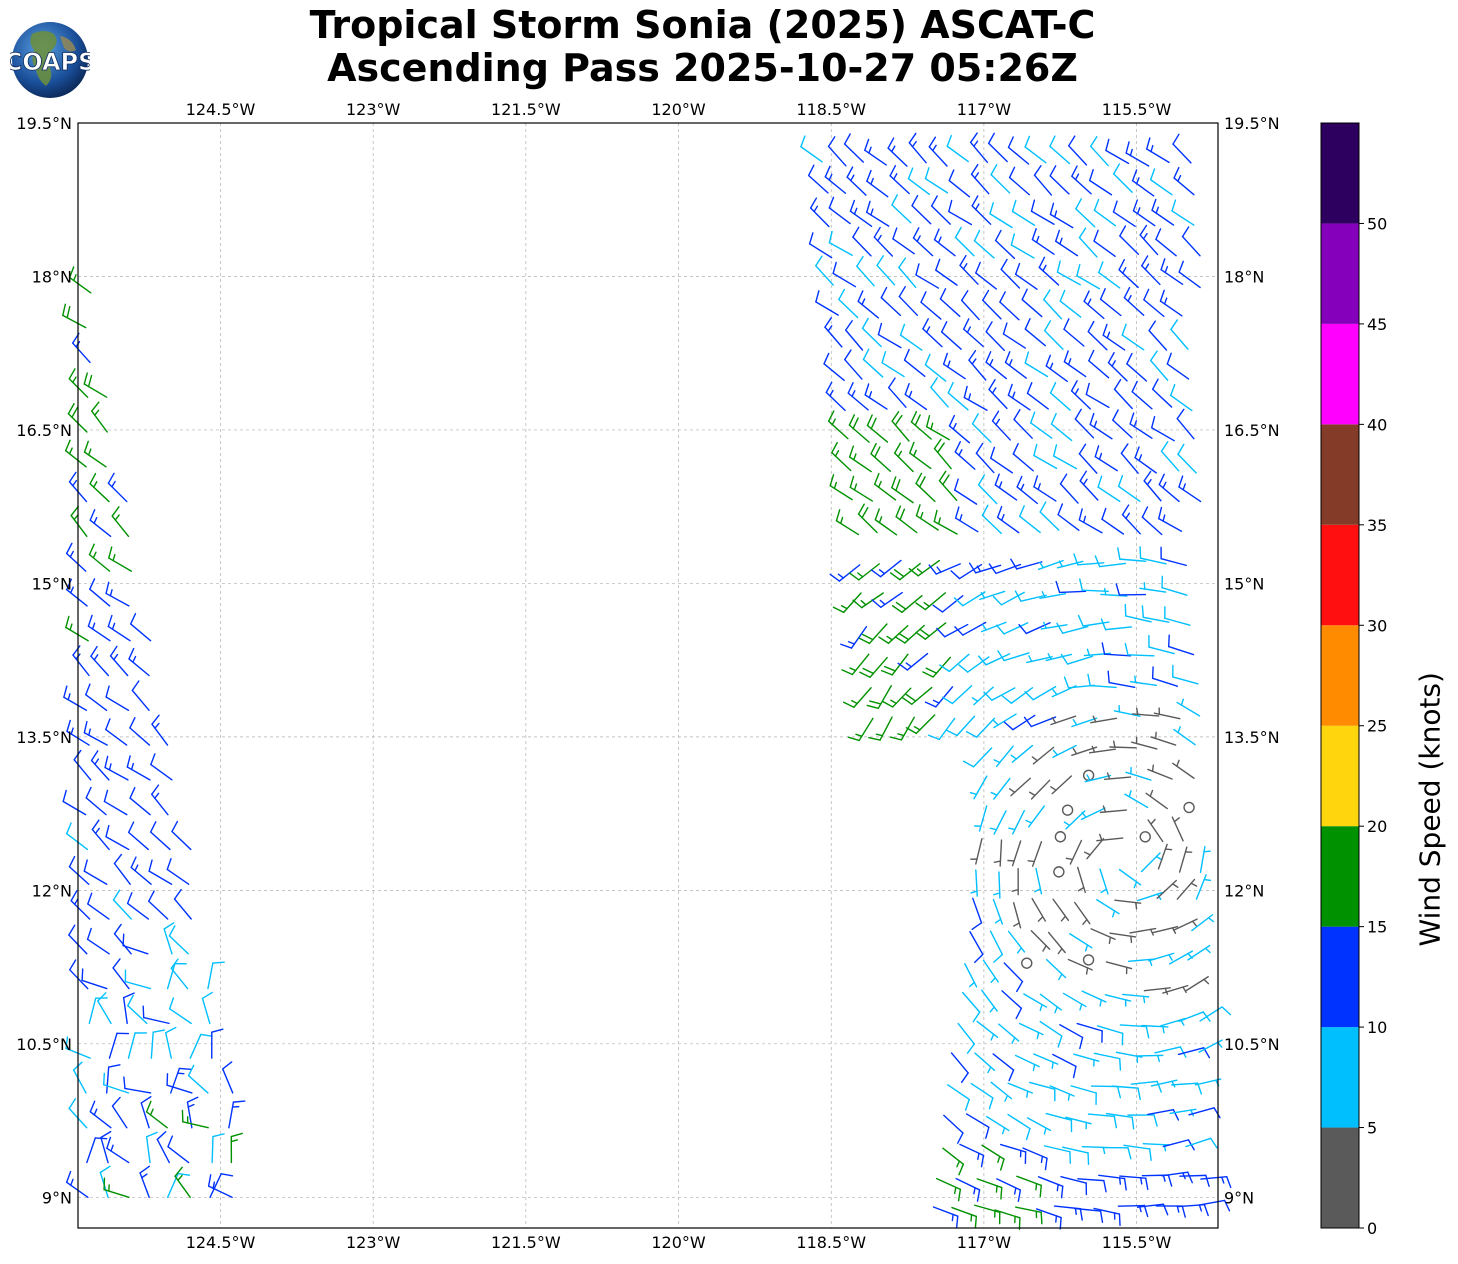 The width and height of the screenshot is (1458, 1264). Describe the element at coordinates (44, 123) in the screenshot. I see `lat-tick-label: 19.5°N` at that location.